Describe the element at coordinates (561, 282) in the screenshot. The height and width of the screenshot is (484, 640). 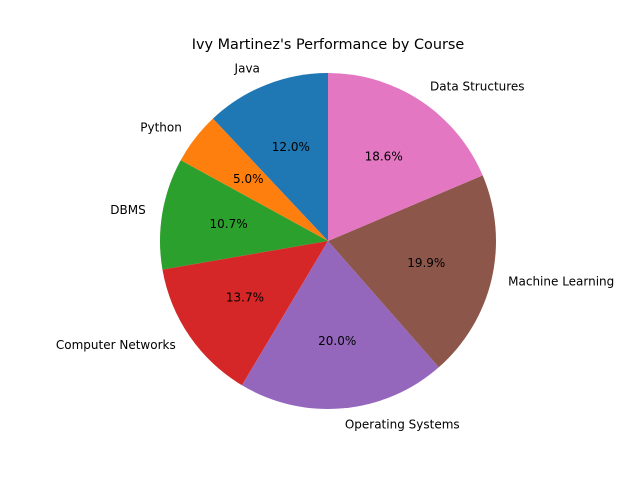
I see `slice-label-machine-learning: Machine Learning` at that location.